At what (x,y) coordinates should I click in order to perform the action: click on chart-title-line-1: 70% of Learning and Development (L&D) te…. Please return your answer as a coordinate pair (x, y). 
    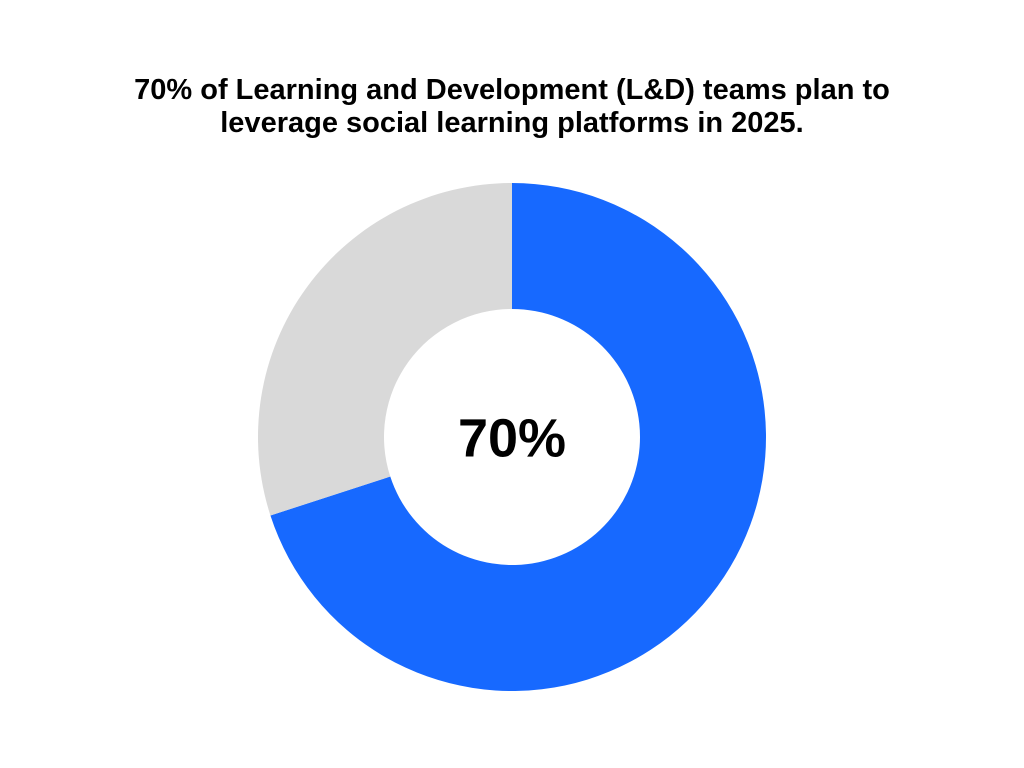
    Looking at the image, I should click on (512, 90).